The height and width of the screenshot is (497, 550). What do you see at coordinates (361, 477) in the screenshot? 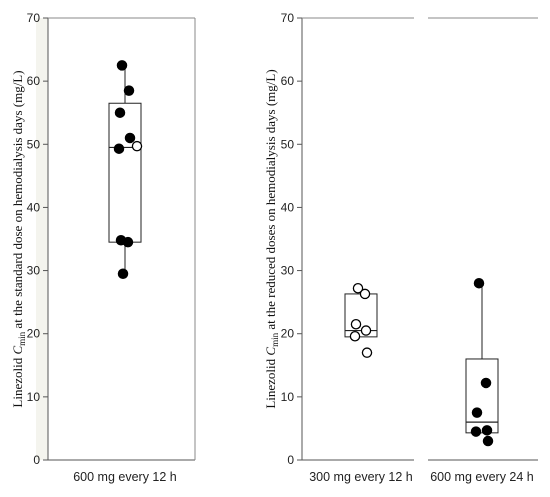
I see `category-label: 300 mg every 12 h` at bounding box center [361, 477].